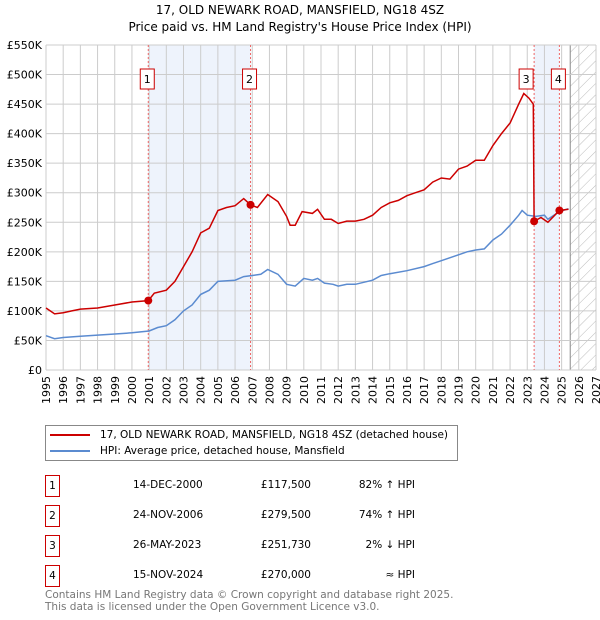 The width and height of the screenshot is (600, 620). What do you see at coordinates (168, 575) in the screenshot?
I see `transaction-date: 15-NOV-2024` at bounding box center [168, 575].